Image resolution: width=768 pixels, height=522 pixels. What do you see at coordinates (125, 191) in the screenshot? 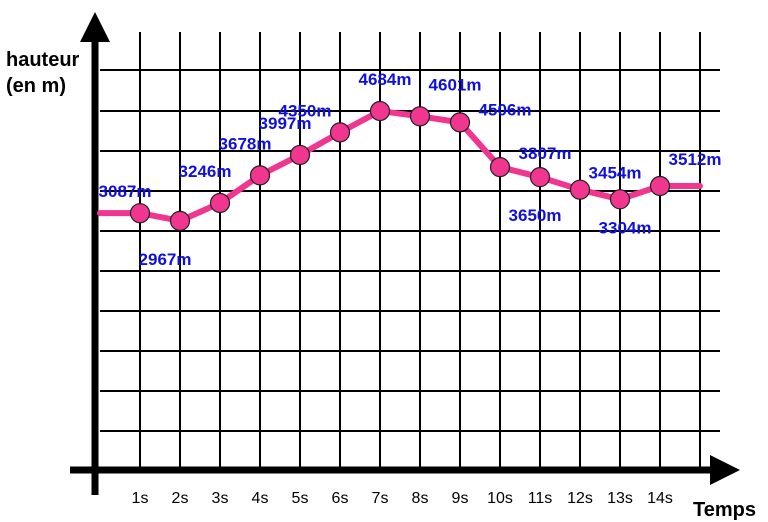
I see `data-label: 3087m` at bounding box center [125, 191].